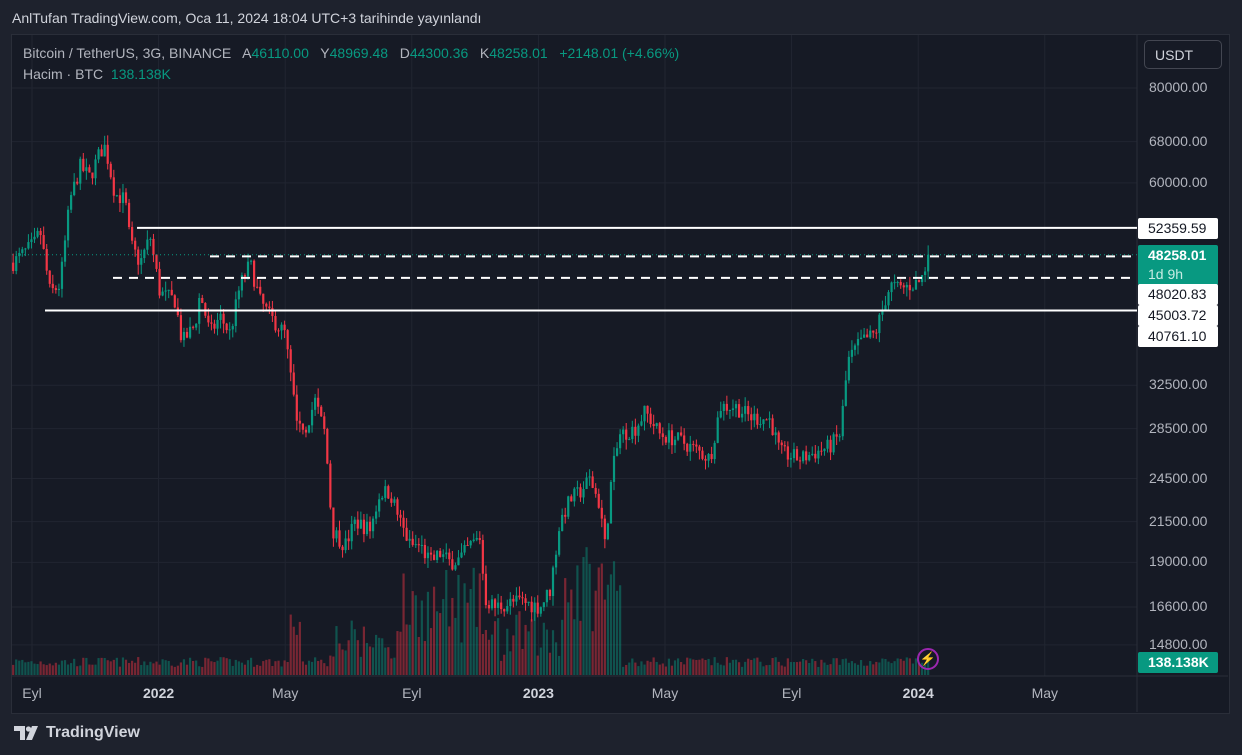 The width and height of the screenshot is (1242, 755). I want to click on tradingview-logo: TradingView, so click(77, 733).